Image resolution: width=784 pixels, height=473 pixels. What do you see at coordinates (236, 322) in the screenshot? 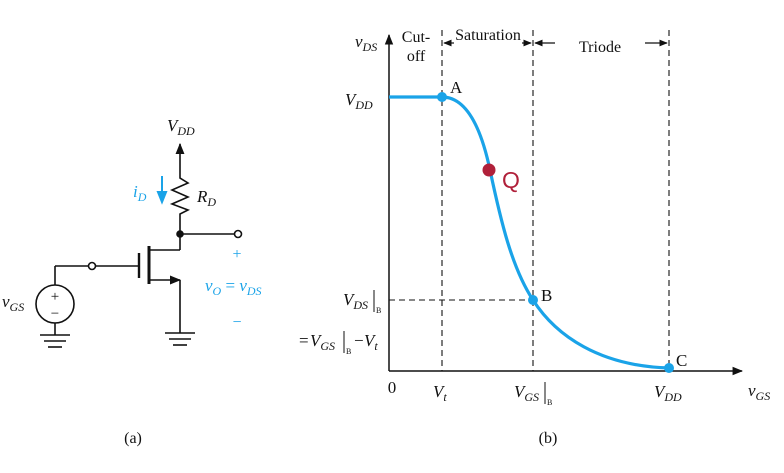
I see `output-minus: −` at bounding box center [236, 322].